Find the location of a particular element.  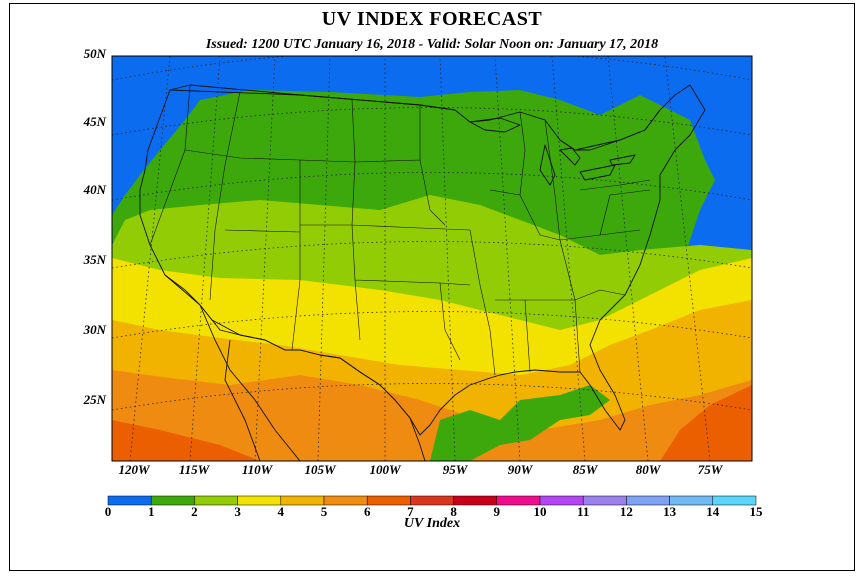

meridian-90w is located at coordinates (507, 258).